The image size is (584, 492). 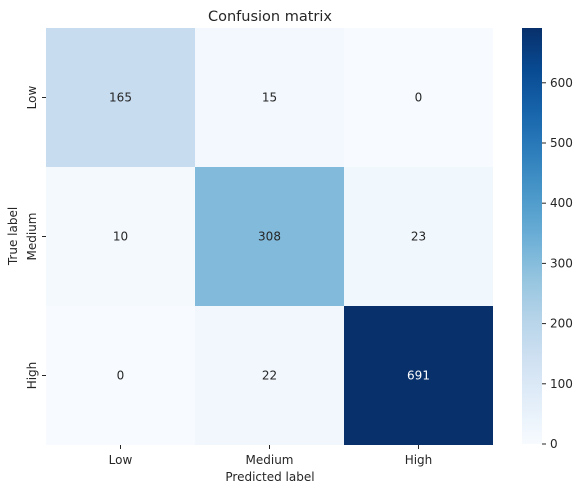 I want to click on colorbar-ticks: 0 100 200 300 400 500 600, so click(x=557, y=263).